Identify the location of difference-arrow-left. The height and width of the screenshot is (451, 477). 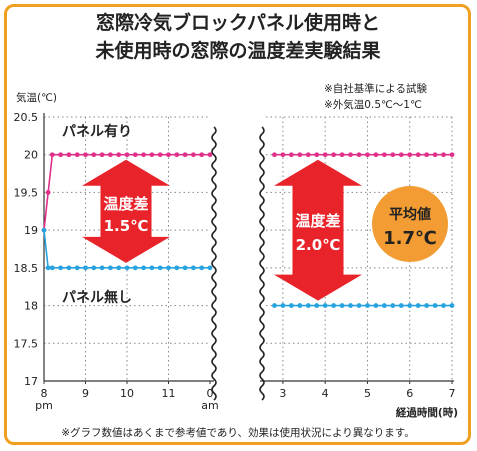
(126, 211).